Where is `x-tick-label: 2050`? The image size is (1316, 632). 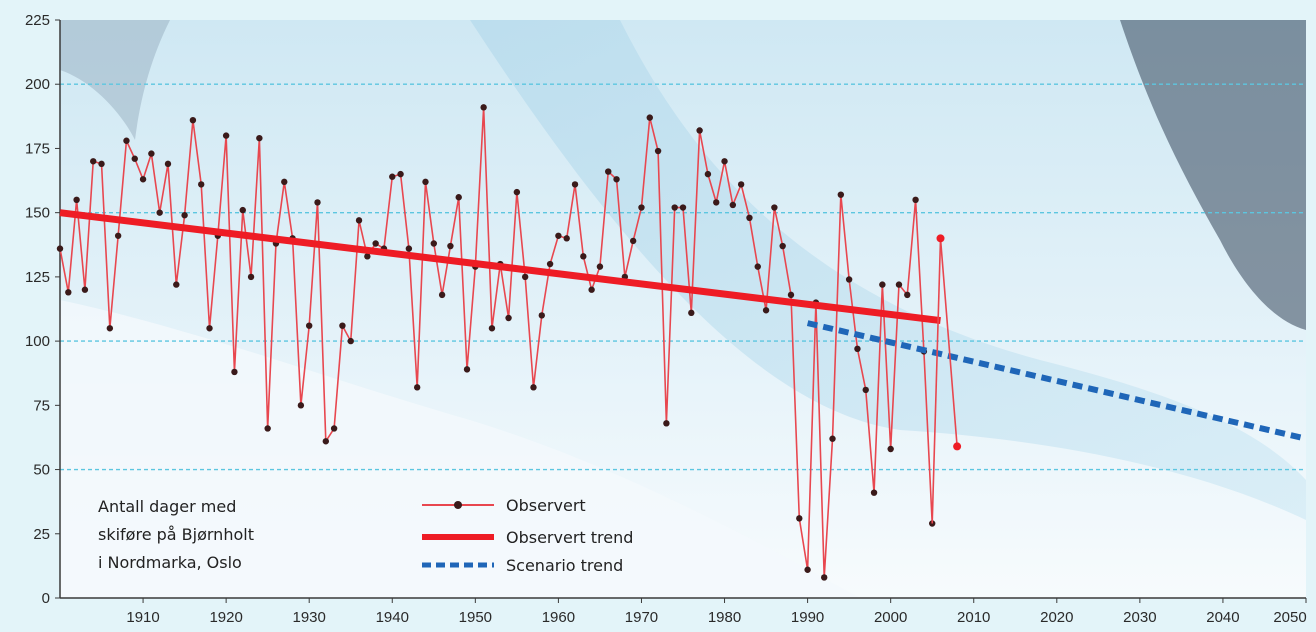
x-tick-label: 2050 is located at coordinates (1289, 617).